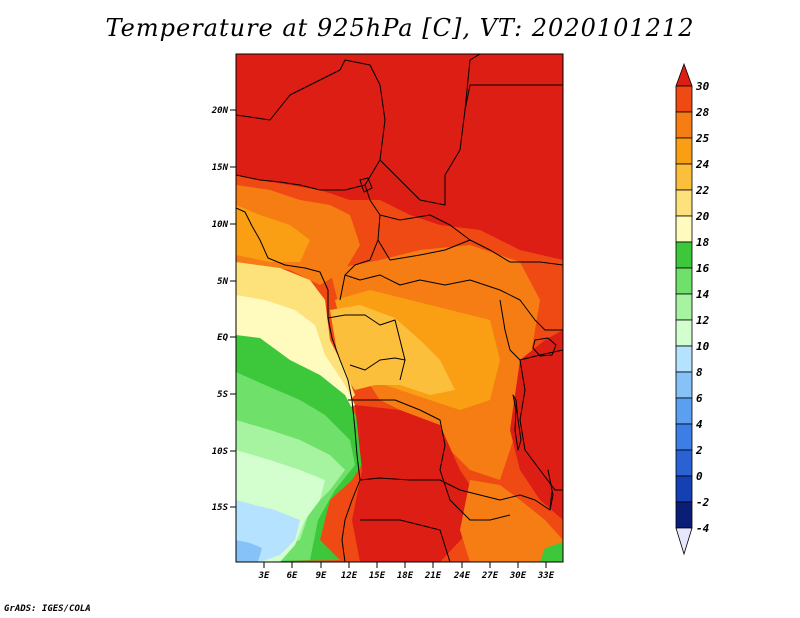 This screenshot has height=618, width=800. Describe the element at coordinates (703, 346) in the screenshot. I see `colorbar-label: 10` at that location.